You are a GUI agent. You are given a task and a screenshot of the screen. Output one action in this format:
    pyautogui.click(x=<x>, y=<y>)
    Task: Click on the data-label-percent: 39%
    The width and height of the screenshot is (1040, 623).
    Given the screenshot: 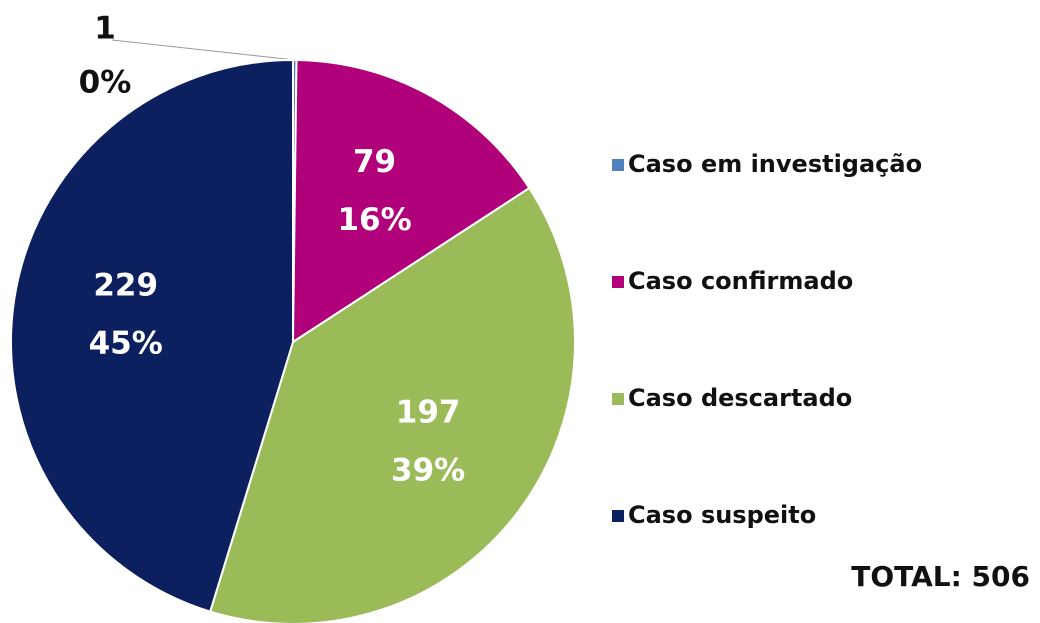 What is the action you would take?
    pyautogui.click(x=428, y=470)
    